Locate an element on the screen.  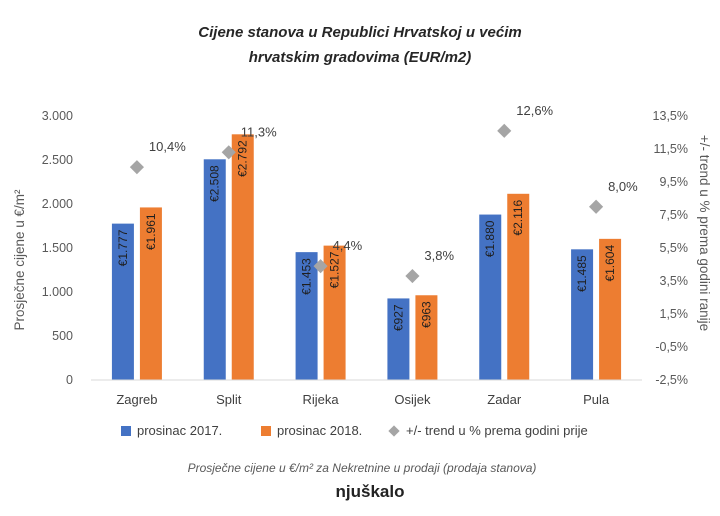
bar-2017-osijek is located at coordinates (398, 339).